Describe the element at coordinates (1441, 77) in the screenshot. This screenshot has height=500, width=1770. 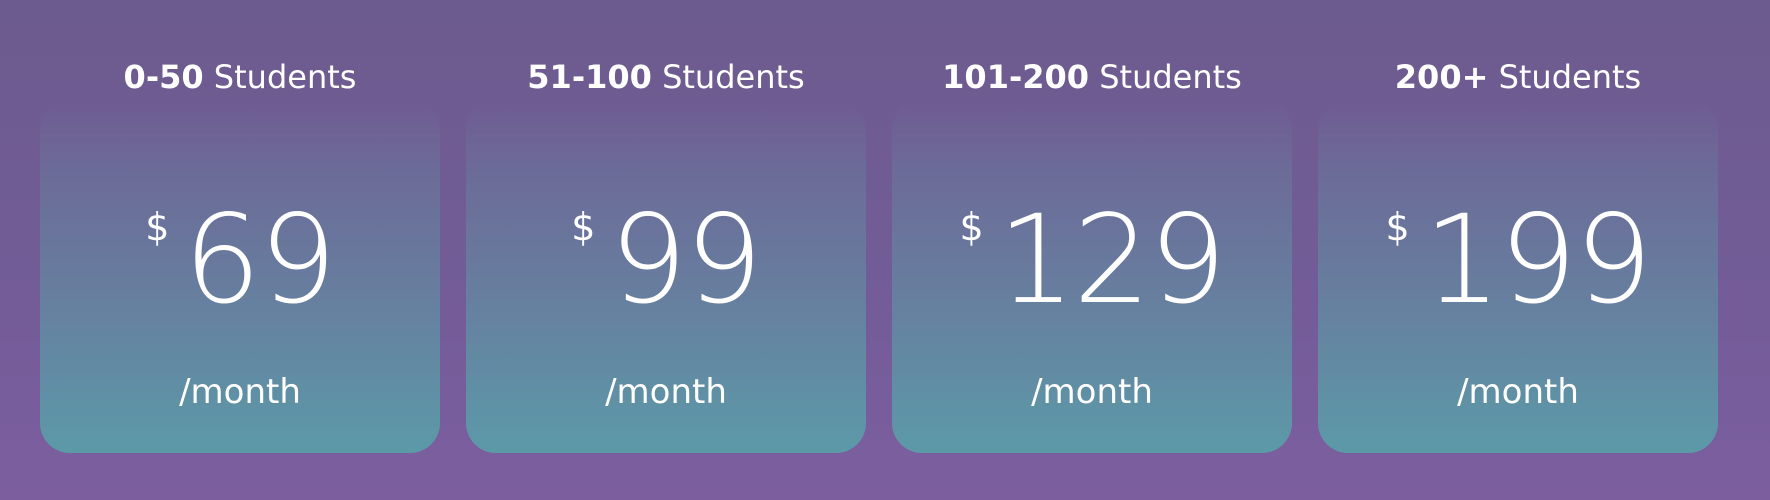
I see `plan-range: 200+` at that location.